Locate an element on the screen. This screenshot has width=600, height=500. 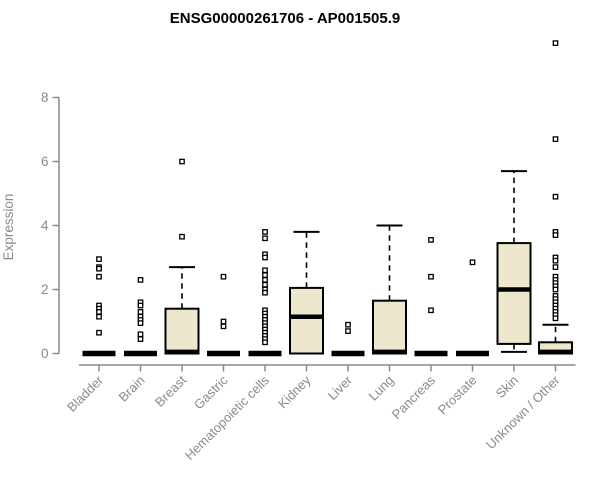
collapsed-box-pancreas is located at coordinates (431, 353).